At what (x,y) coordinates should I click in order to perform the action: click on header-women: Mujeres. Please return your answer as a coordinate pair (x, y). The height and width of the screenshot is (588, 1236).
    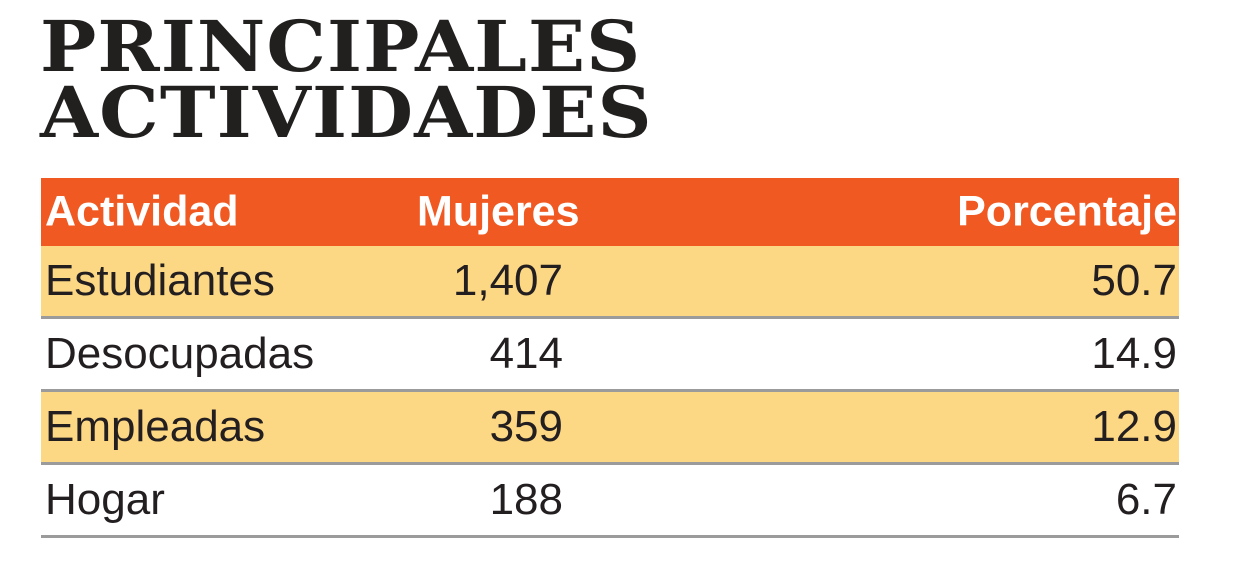
    Looking at the image, I should click on (498, 211).